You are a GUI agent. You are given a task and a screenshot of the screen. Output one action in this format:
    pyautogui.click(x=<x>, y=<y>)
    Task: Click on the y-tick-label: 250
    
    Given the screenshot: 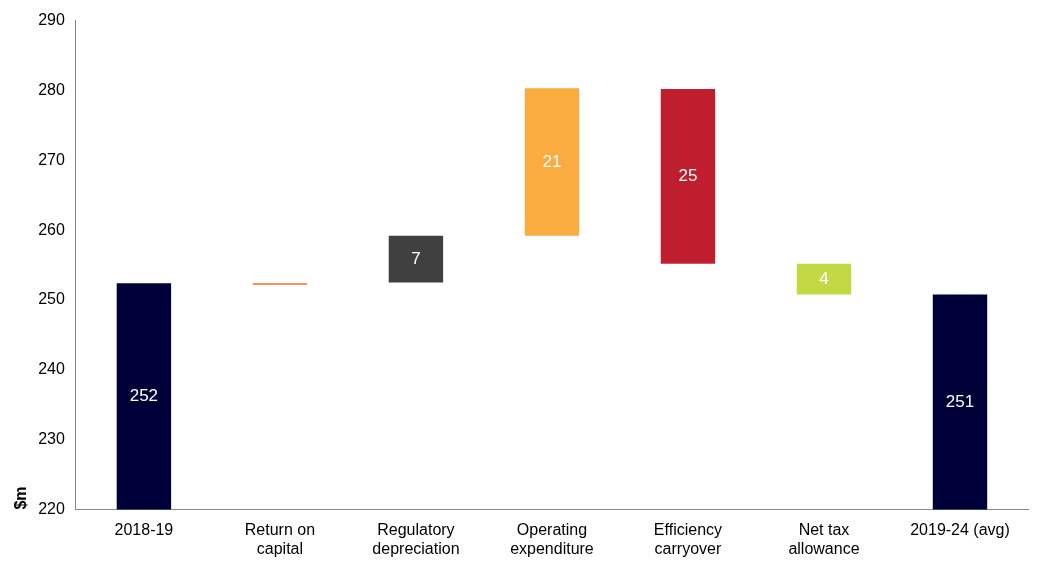 What is the action you would take?
    pyautogui.click(x=51, y=299)
    